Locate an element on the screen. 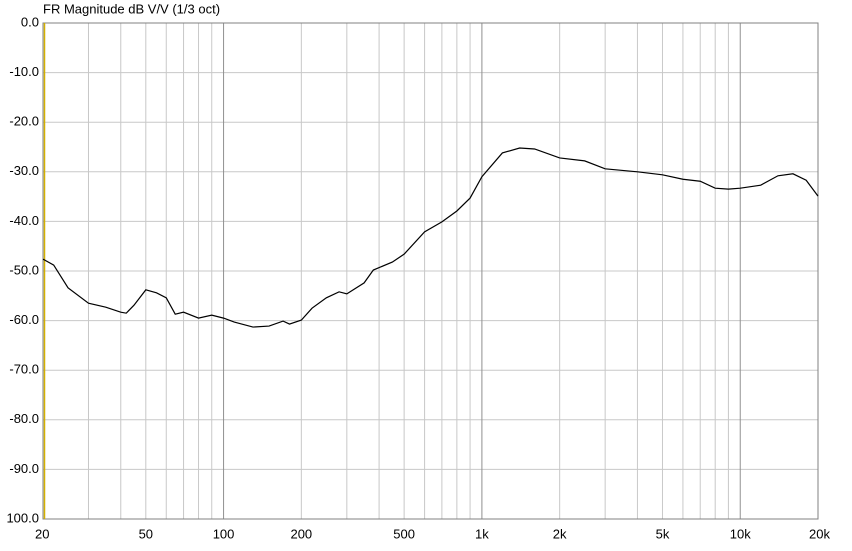 This screenshot has height=551, width=852. y-tick-label: -90.0 is located at coordinates (24, 468).